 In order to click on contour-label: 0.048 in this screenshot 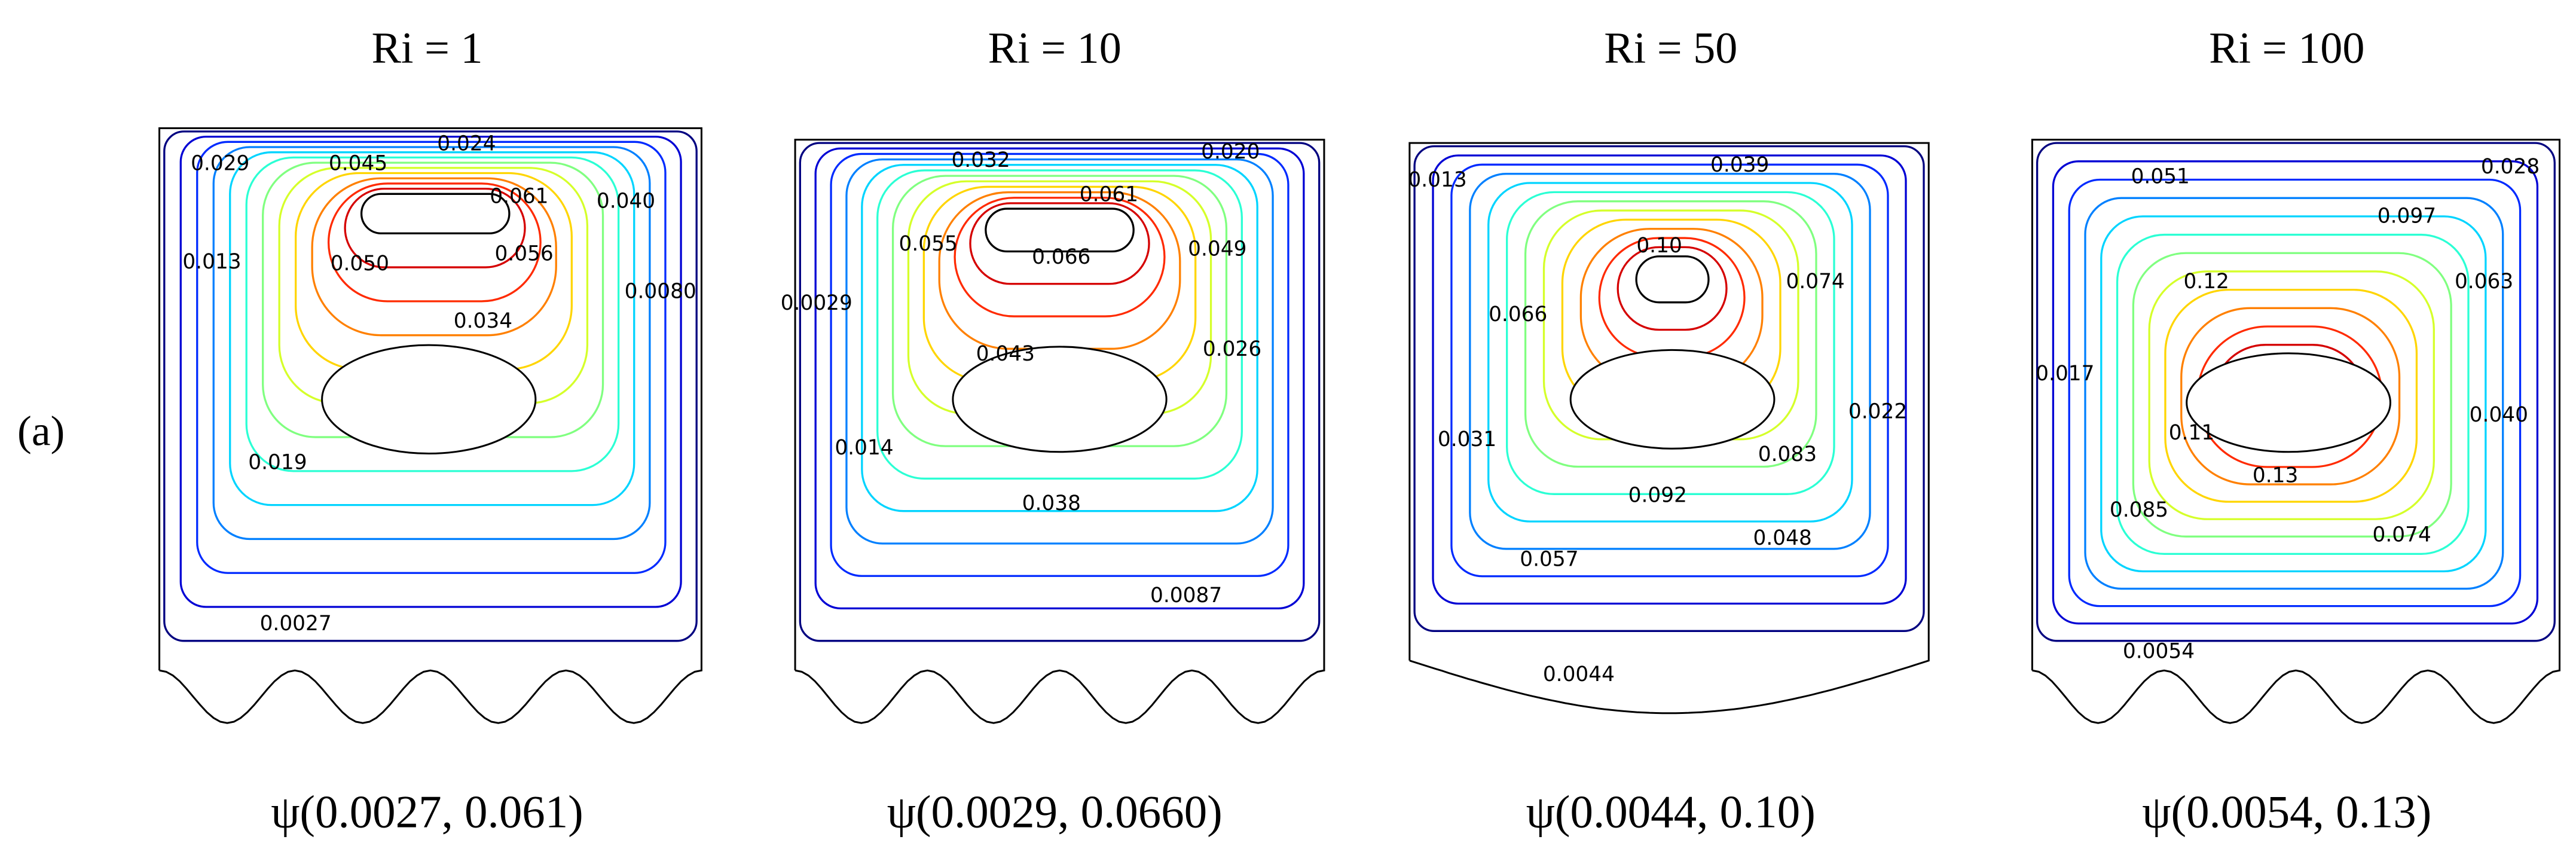, I will do `click(1783, 538)`.